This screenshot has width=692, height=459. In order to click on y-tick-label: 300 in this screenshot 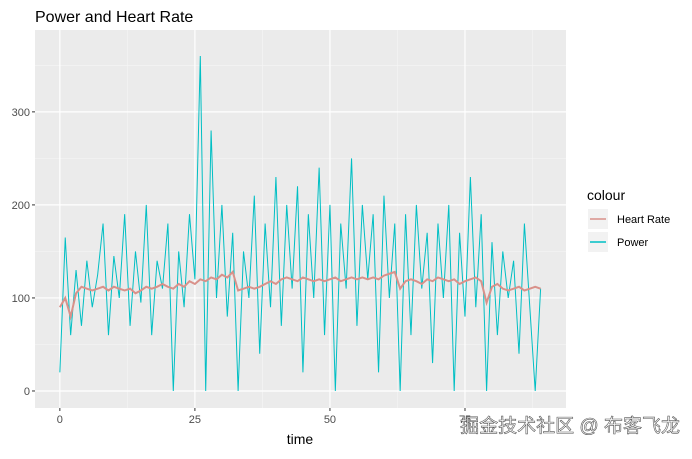, I will do `click(21, 113)`.